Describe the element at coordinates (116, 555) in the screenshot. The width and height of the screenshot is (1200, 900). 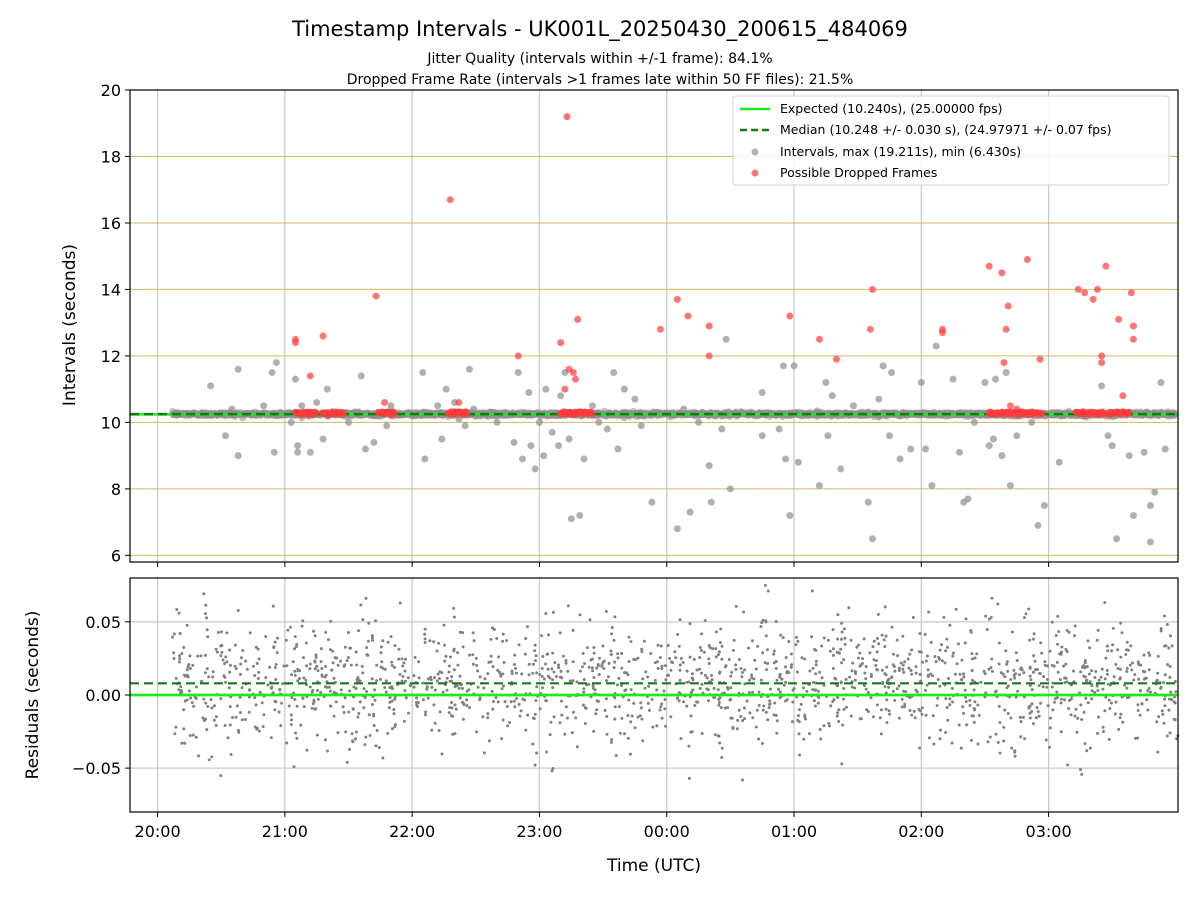
I see `top-ytick-label-0: 6` at that location.